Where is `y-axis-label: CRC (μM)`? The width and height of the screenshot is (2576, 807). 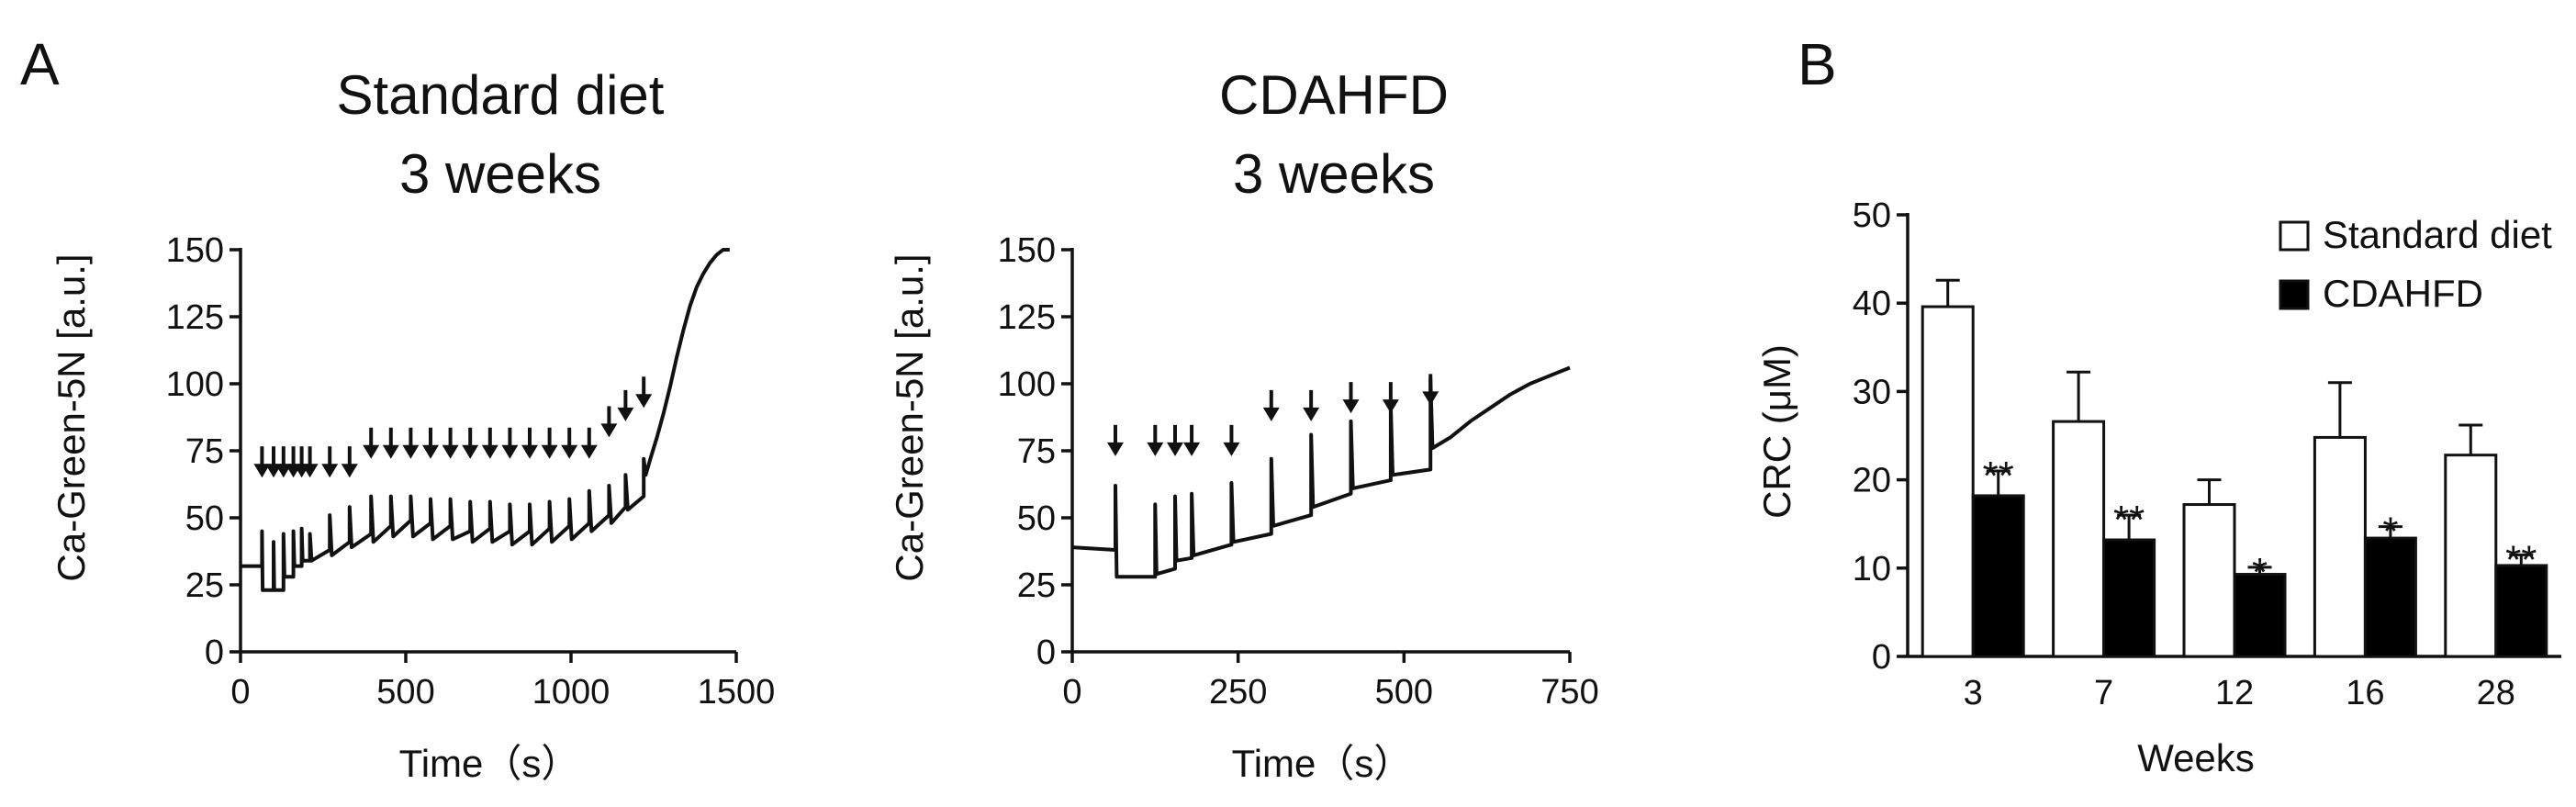
y-axis-label: CRC (μM) is located at coordinates (1776, 432).